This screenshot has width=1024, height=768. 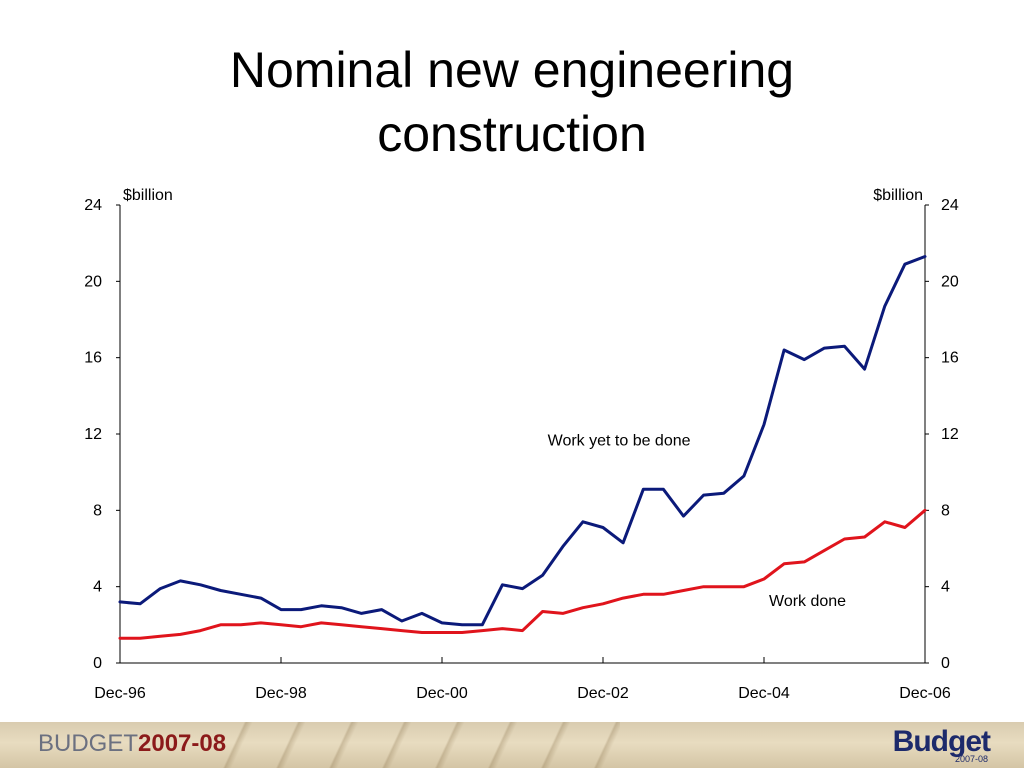 I want to click on x-tick-label: Dec-98, so click(x=281, y=693).